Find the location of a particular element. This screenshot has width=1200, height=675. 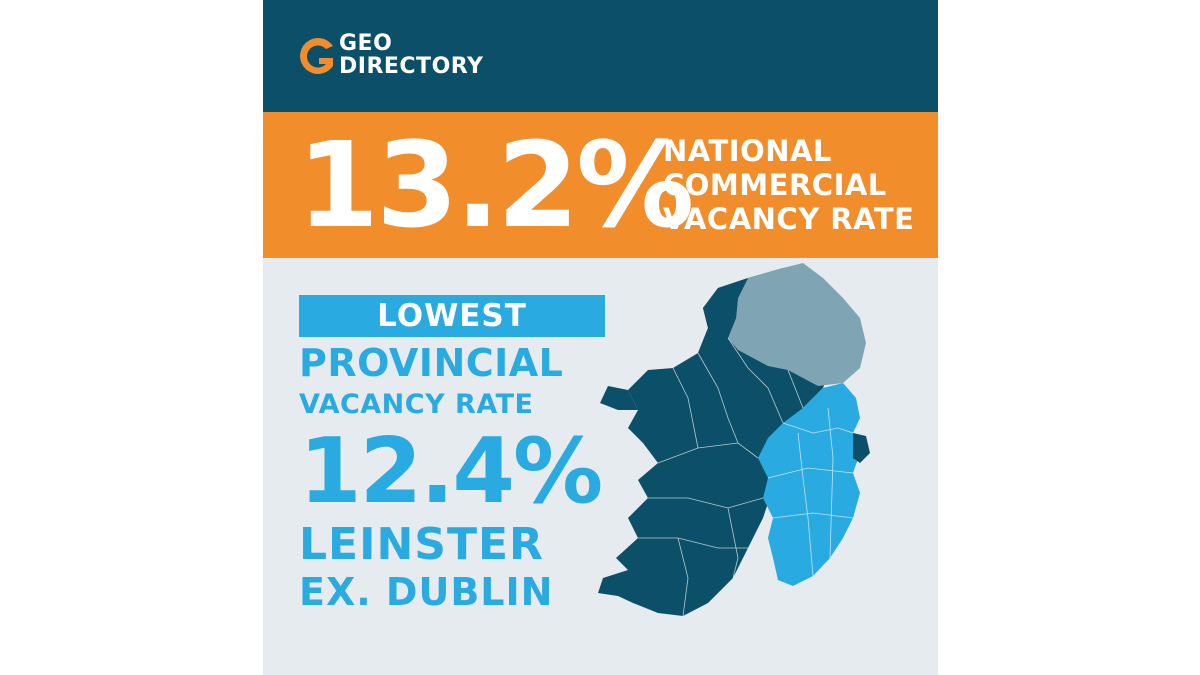

geodirectory-logo: GEO DIRECTORY is located at coordinates (403, 58).